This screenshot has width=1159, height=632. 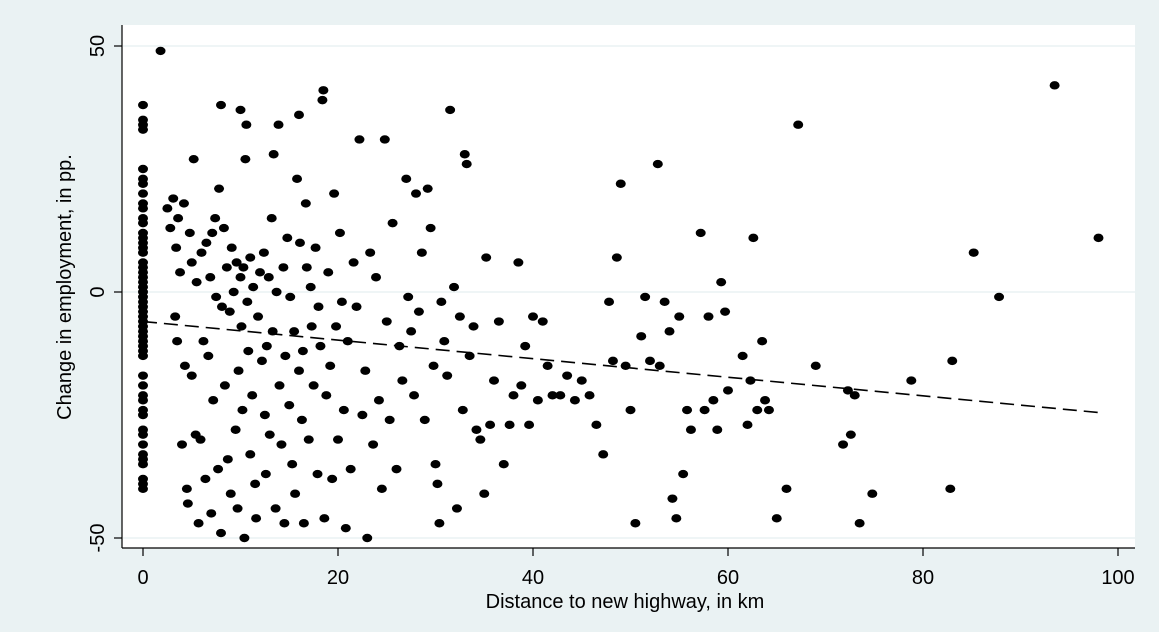 What do you see at coordinates (98, 46) in the screenshot?
I see `y-tick-label: 50` at bounding box center [98, 46].